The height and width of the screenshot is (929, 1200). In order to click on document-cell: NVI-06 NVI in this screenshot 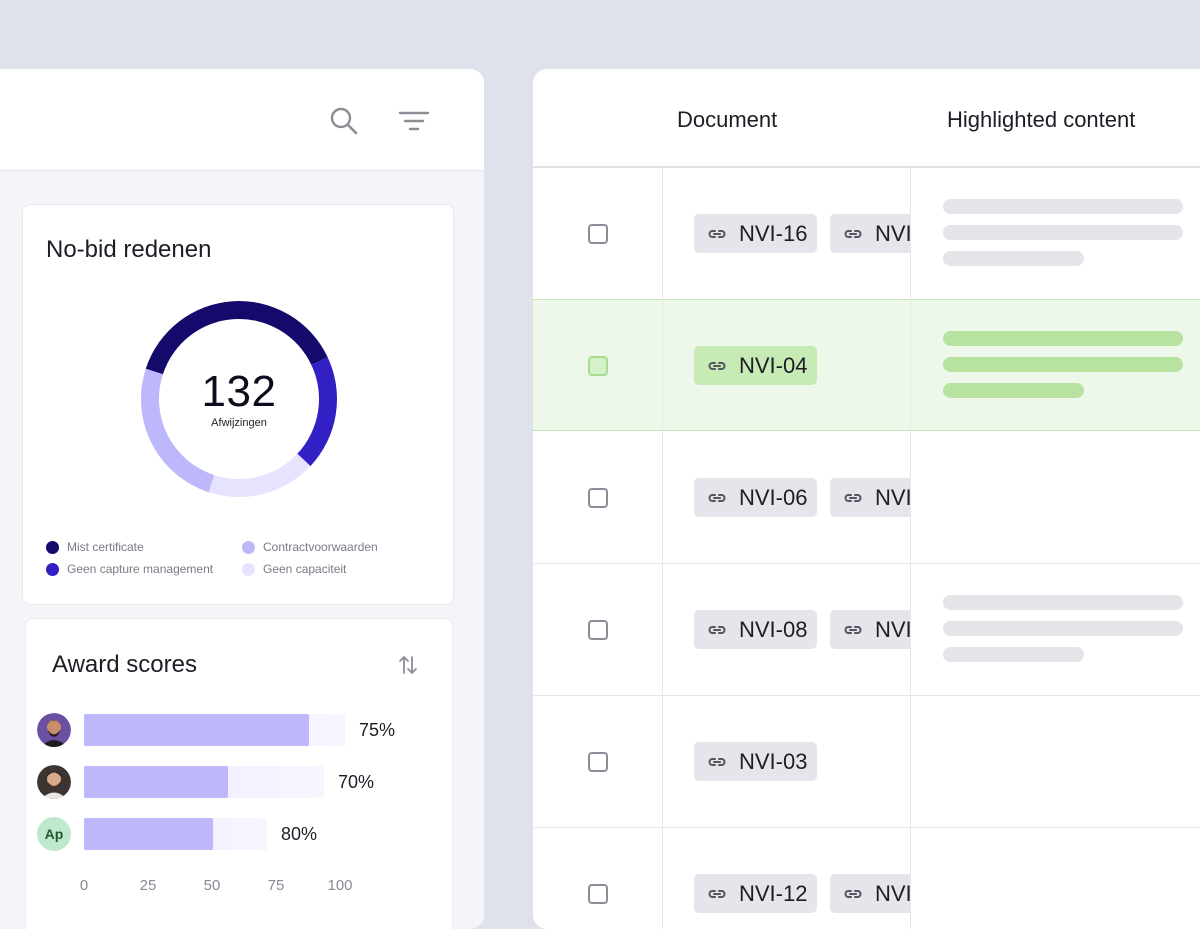, I will do `click(786, 498)`.